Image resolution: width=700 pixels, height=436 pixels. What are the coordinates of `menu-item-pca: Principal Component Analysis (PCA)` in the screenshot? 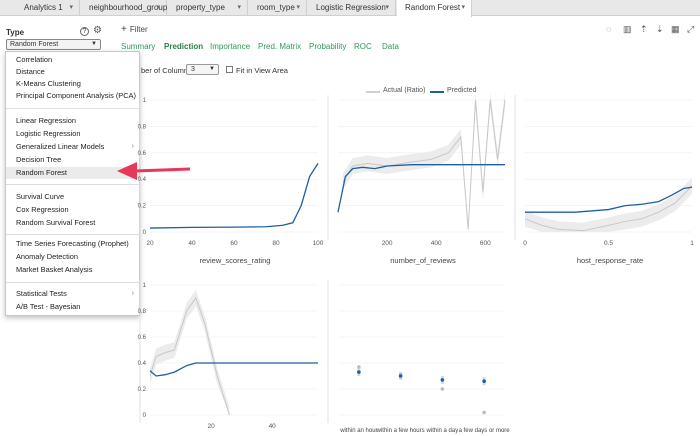 It's located at (76, 95).